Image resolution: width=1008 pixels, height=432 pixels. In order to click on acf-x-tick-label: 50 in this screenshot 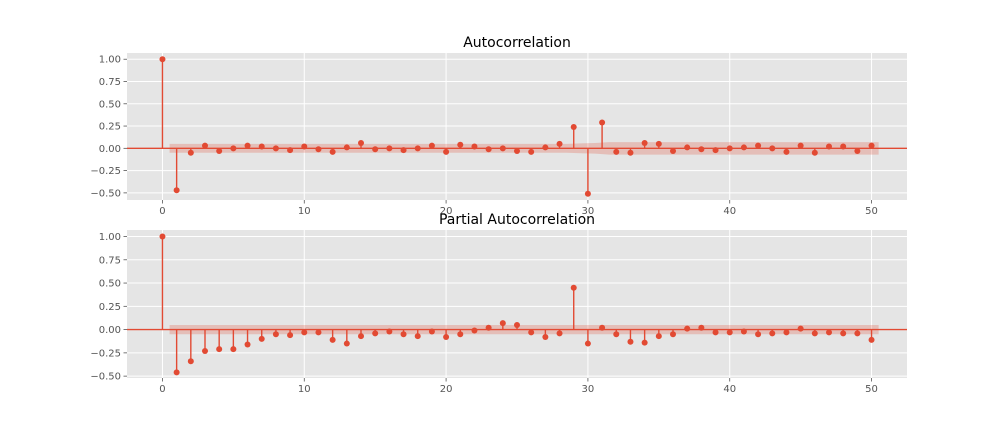, I will do `click(871, 211)`.